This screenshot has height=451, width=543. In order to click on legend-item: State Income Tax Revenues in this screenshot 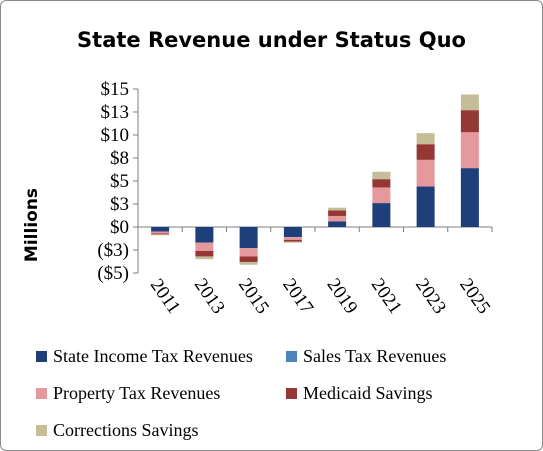, I will do `click(144, 356)`.